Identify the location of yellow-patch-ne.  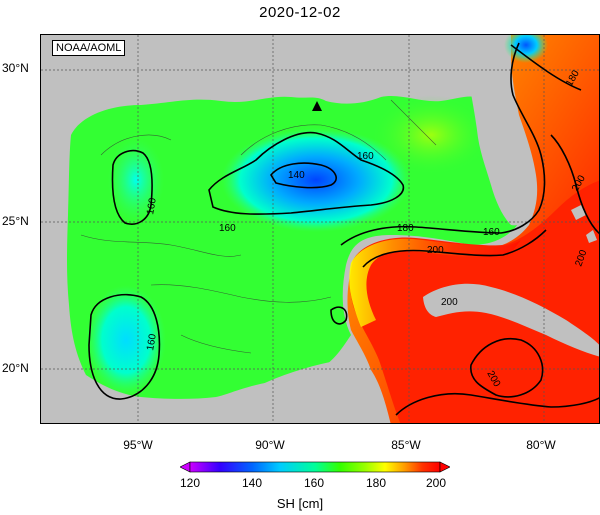
(431, 135).